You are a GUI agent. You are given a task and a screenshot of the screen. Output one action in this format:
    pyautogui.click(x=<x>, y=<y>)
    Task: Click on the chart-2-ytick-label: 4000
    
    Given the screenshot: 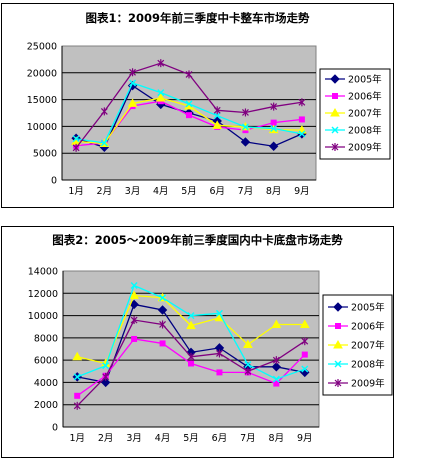 What is the action you would take?
    pyautogui.click(x=46, y=383)
    